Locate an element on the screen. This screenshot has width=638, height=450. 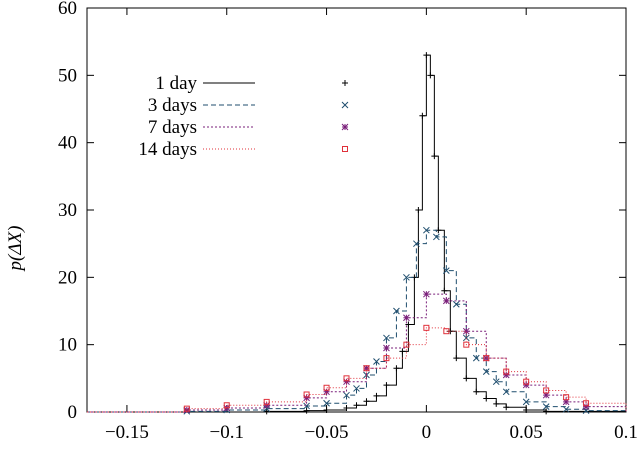
x-tick-label: −0.1 is located at coordinates (227, 432).